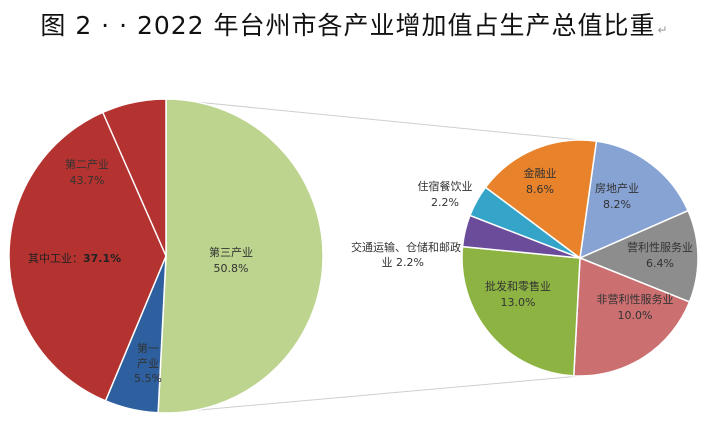  Describe the element at coordinates (660, 247) in the screenshot. I see `label-profit-services-name: 营利性服务业` at that location.